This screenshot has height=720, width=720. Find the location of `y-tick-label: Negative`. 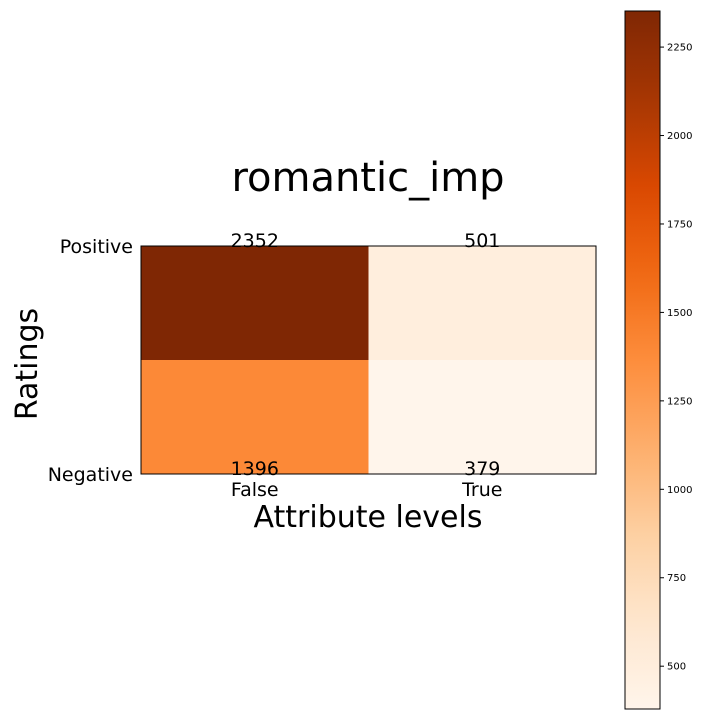

y-tick-label: Negative is located at coordinates (90, 475).